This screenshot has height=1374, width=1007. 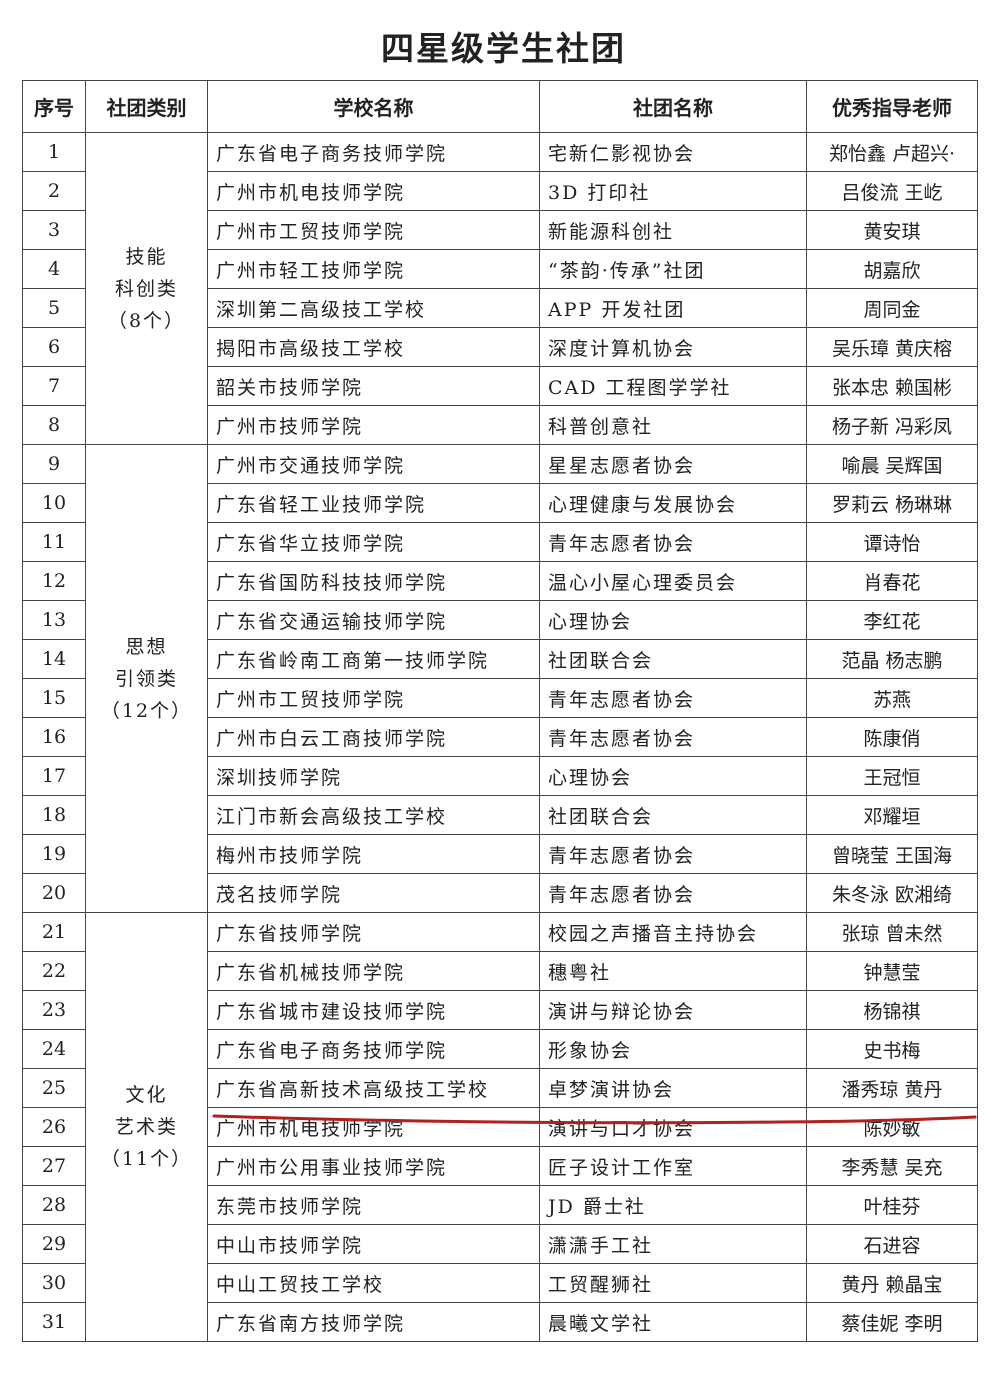 I want to click on row-number: 16, so click(x=54, y=737).